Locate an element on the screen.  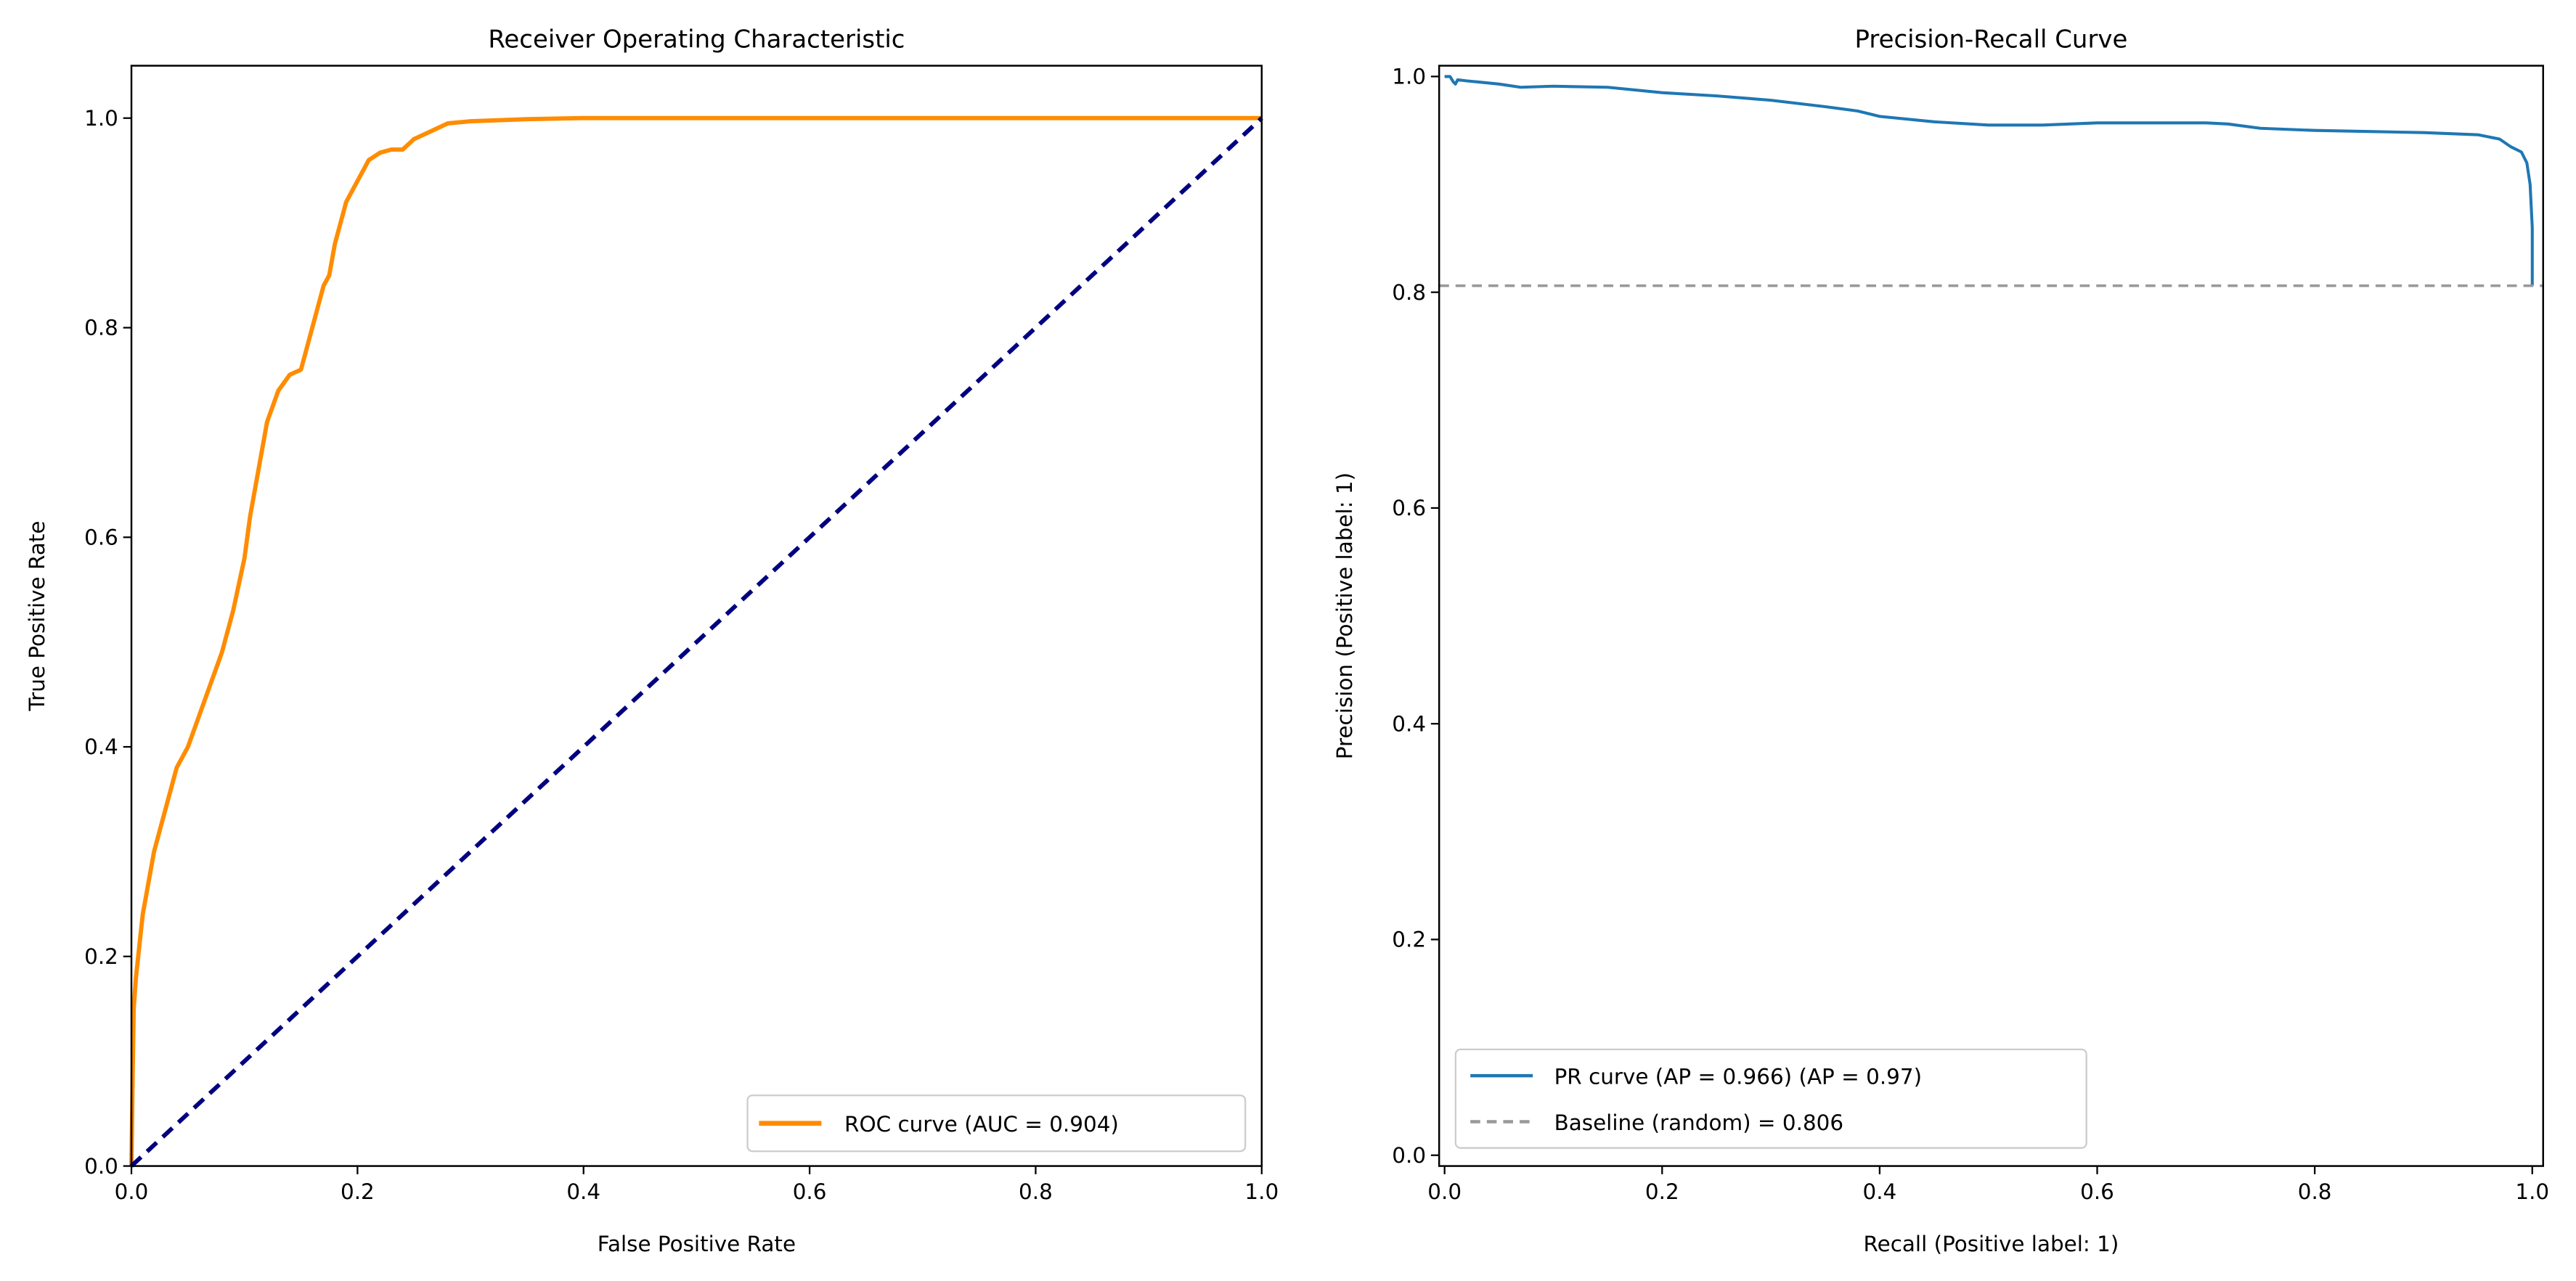
pr-series-pr-line is located at coordinates (1989, 180).